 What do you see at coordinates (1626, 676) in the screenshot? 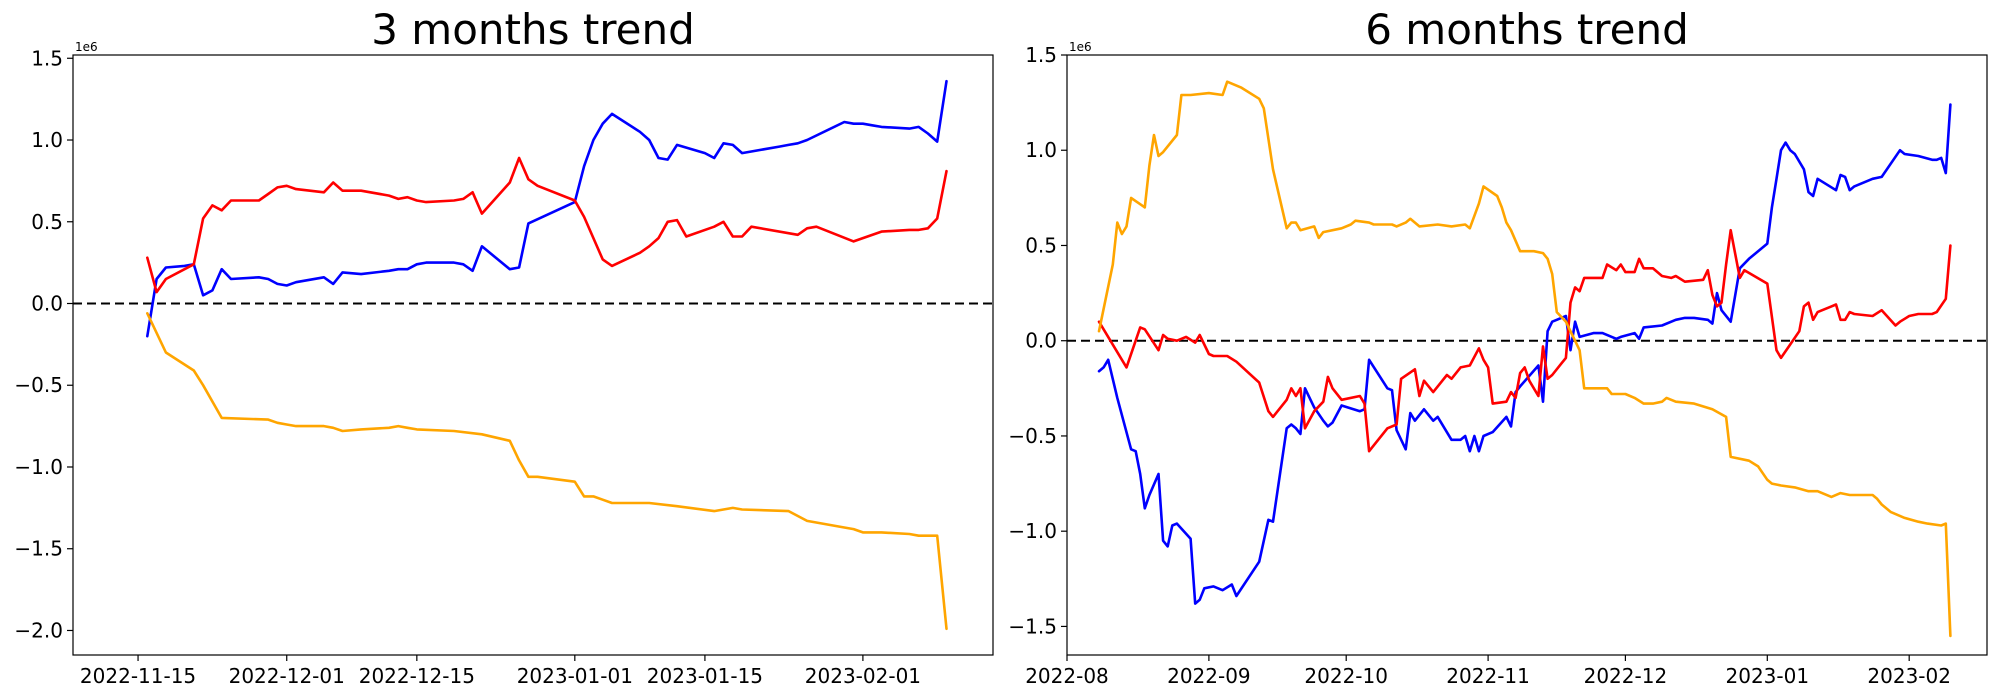
I see `chart-1-x-tick-label: 2022-12` at bounding box center [1626, 676].